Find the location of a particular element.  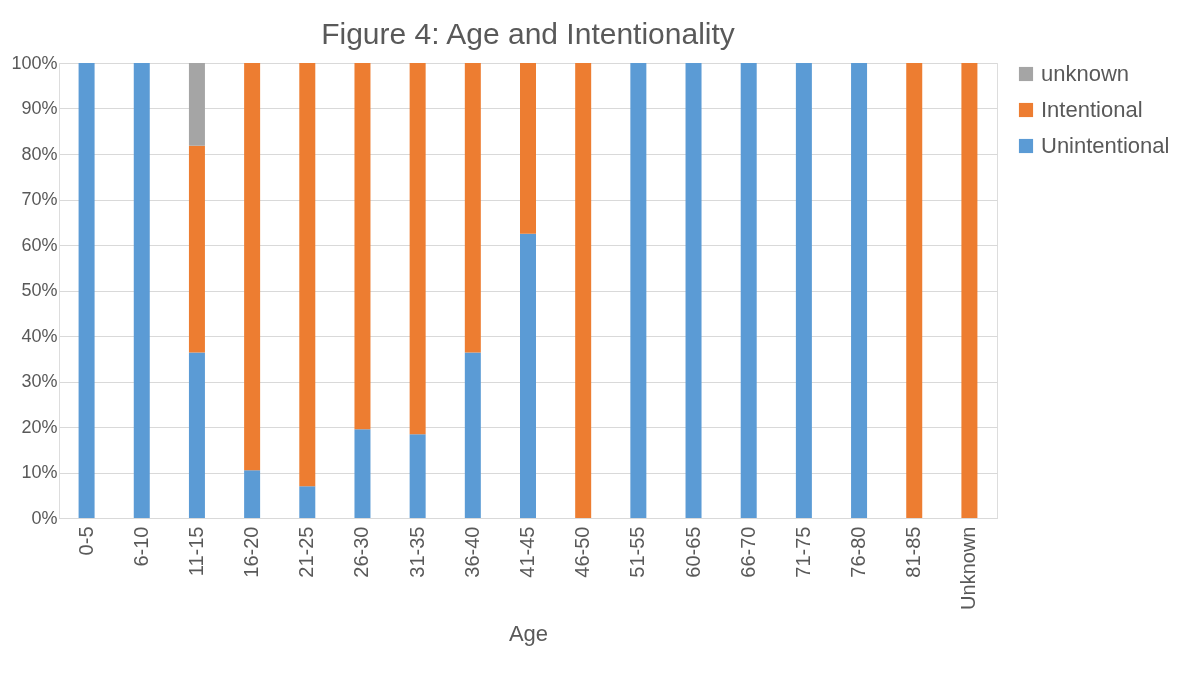

chart-title: Figure 4: Age and Intentionality is located at coordinates (528, 33).